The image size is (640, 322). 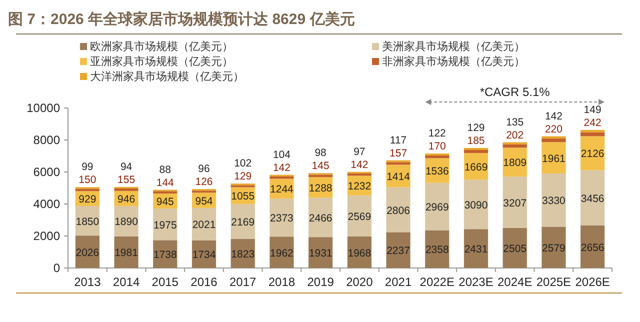 I want to click on legend-label: 亚洲家具市场规模（亿美元）, so click(x=161, y=61).